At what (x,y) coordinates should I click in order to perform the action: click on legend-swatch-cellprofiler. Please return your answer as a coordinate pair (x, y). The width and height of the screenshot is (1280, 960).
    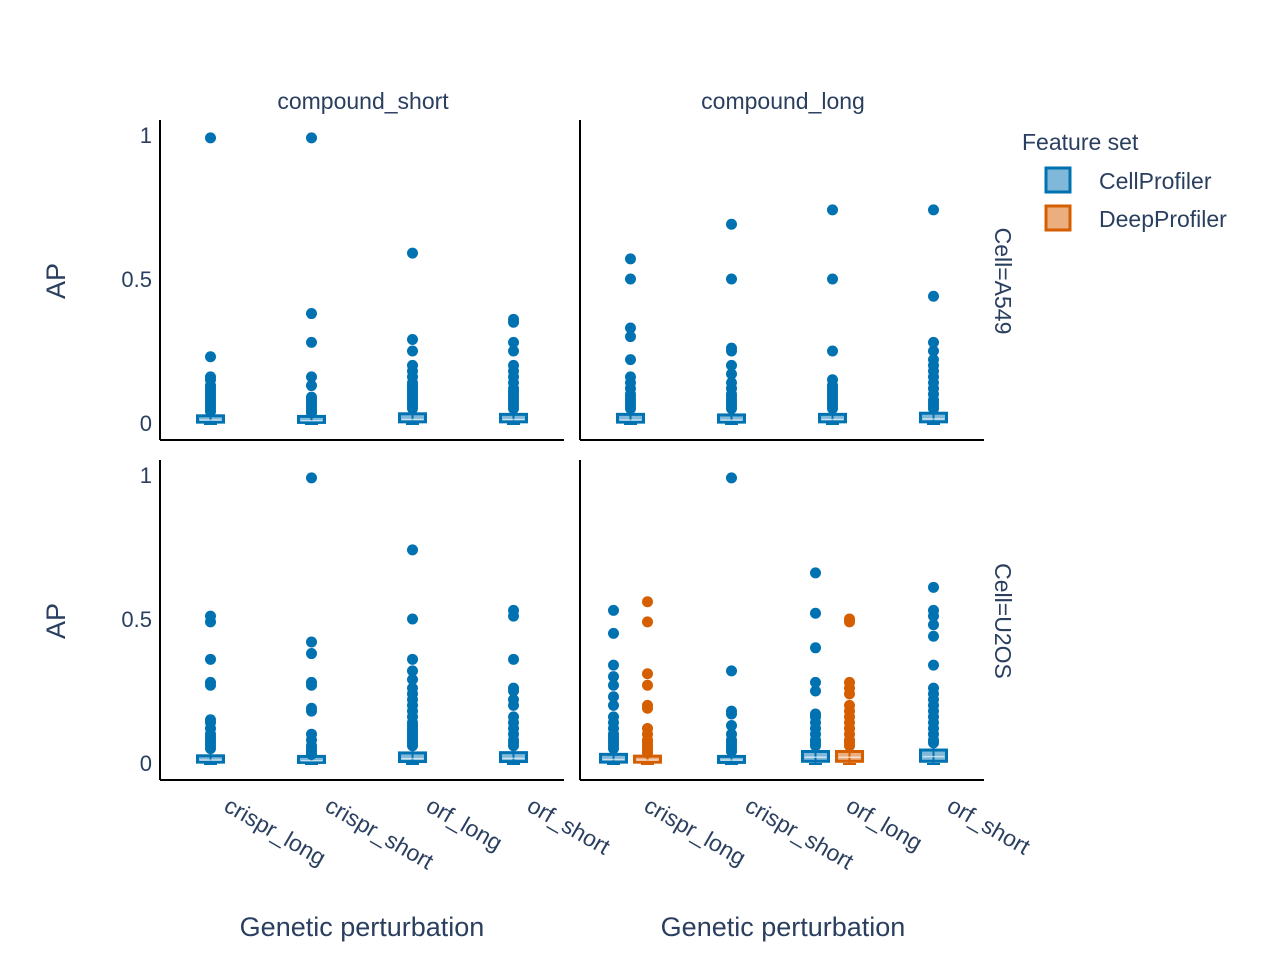
    Looking at the image, I should click on (1058, 180).